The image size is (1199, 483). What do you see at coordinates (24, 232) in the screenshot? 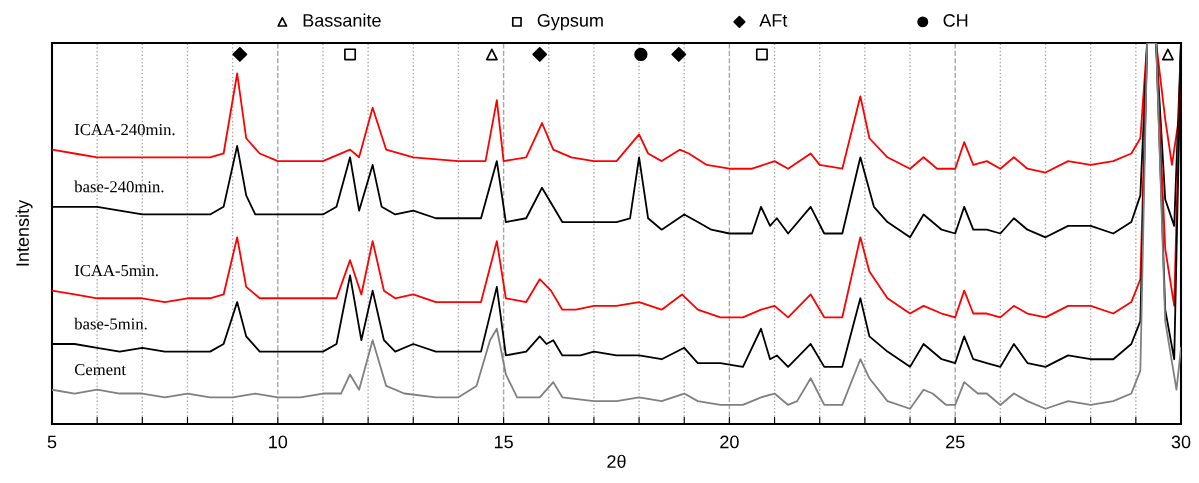
I see `y-axis-title: Intensity` at bounding box center [24, 232].